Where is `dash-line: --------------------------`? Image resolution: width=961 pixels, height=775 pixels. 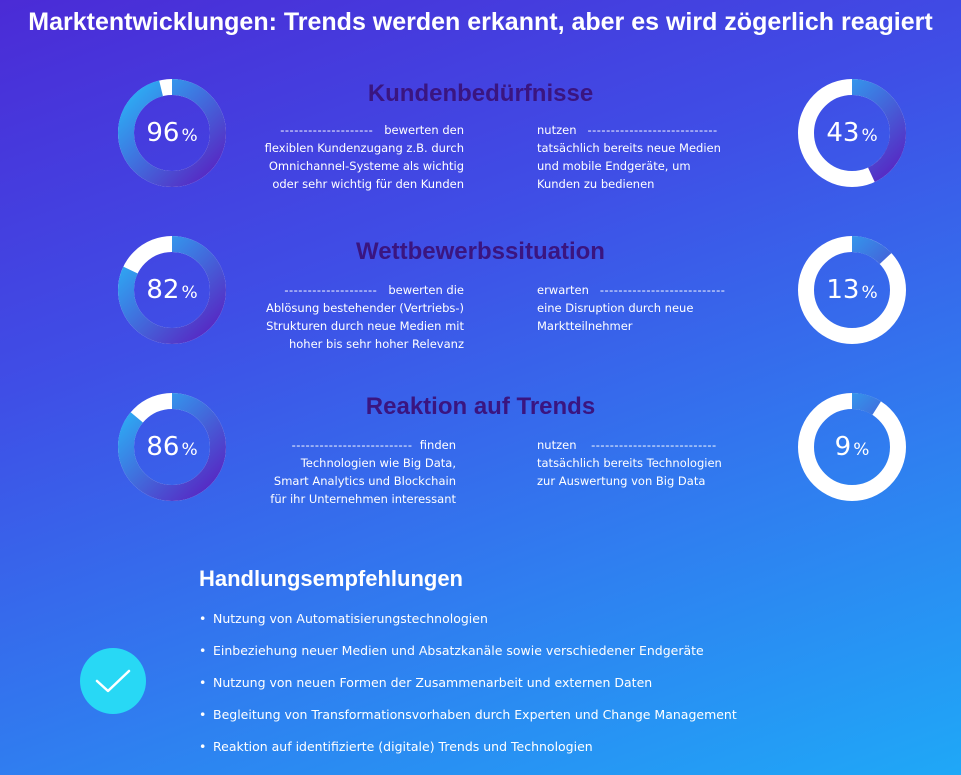 dash-line: -------------------------- is located at coordinates (352, 445).